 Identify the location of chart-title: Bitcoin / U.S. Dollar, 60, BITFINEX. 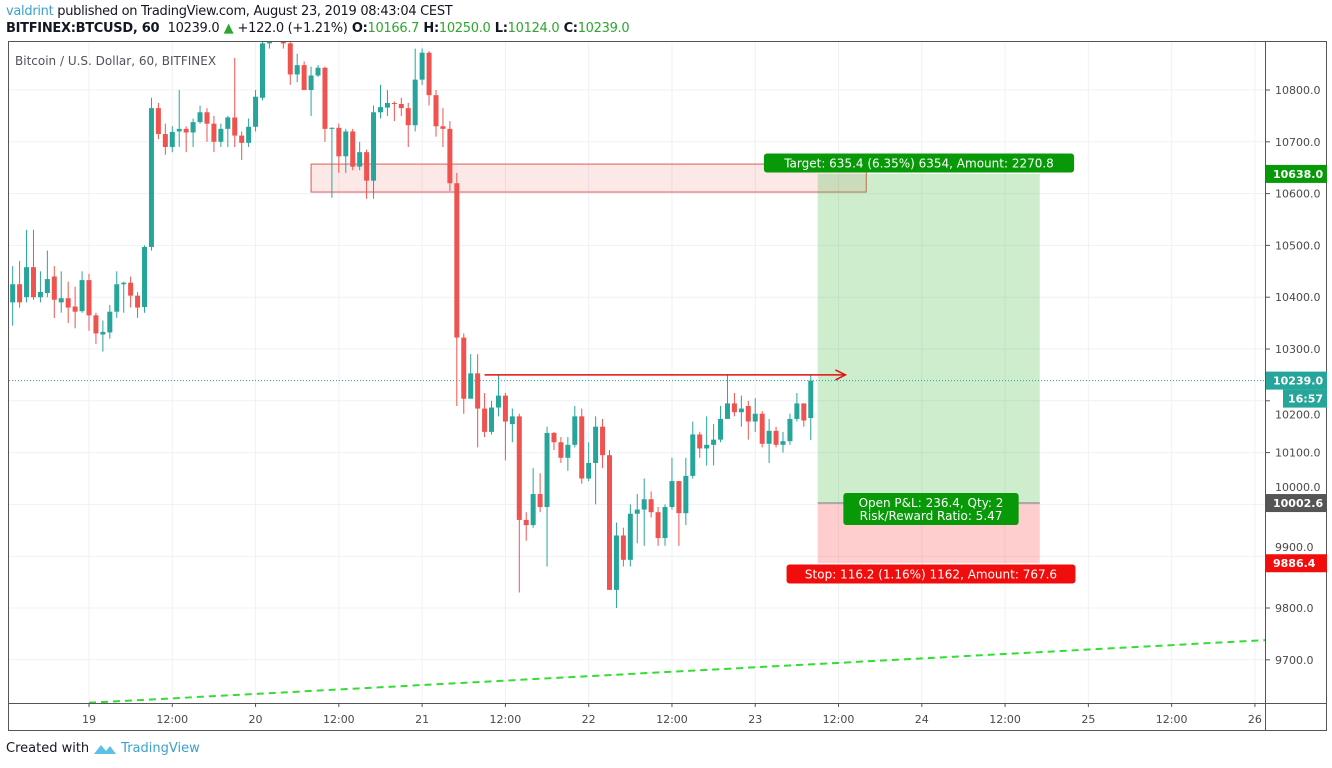
(115, 61).